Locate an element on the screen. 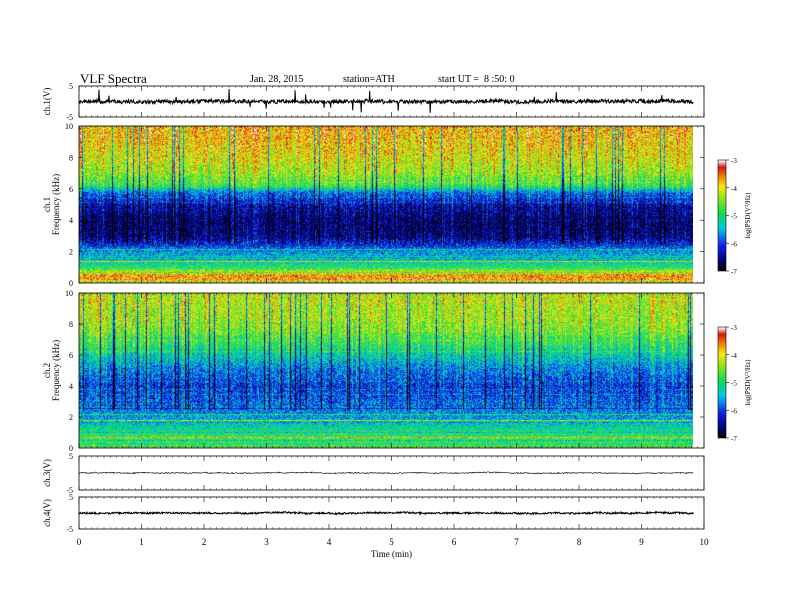  chart-title: VLF Spectra is located at coordinates (113, 78).